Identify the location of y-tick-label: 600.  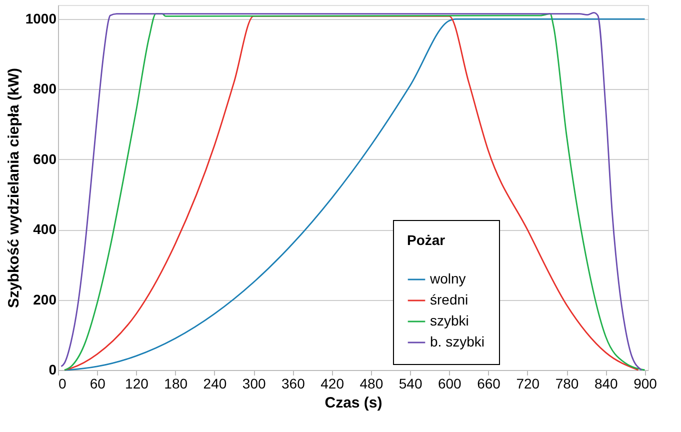
(45, 158).